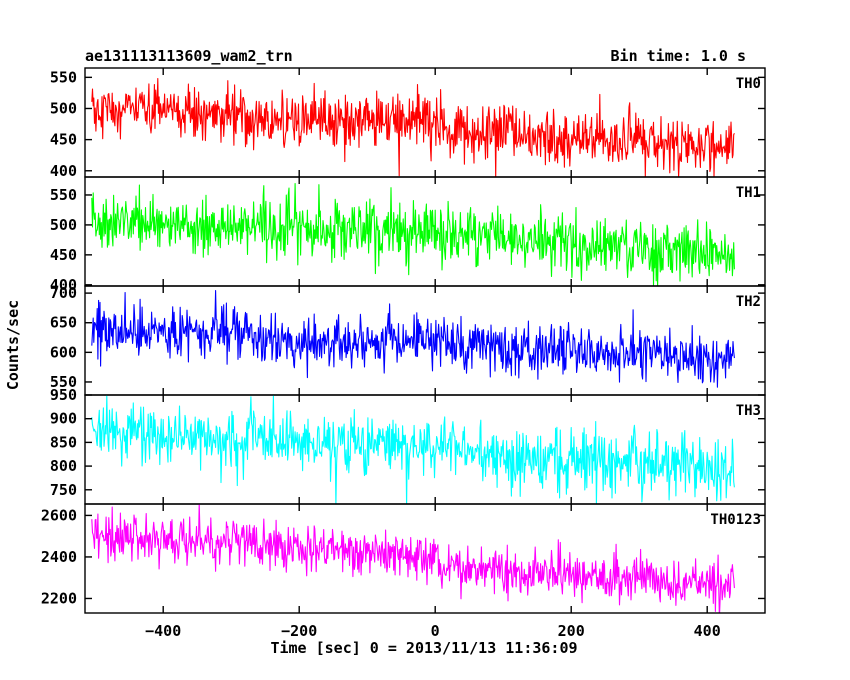 The height and width of the screenshot is (680, 850). Describe the element at coordinates (748, 411) in the screenshot. I see `panel-label-th3: TH3` at that location.